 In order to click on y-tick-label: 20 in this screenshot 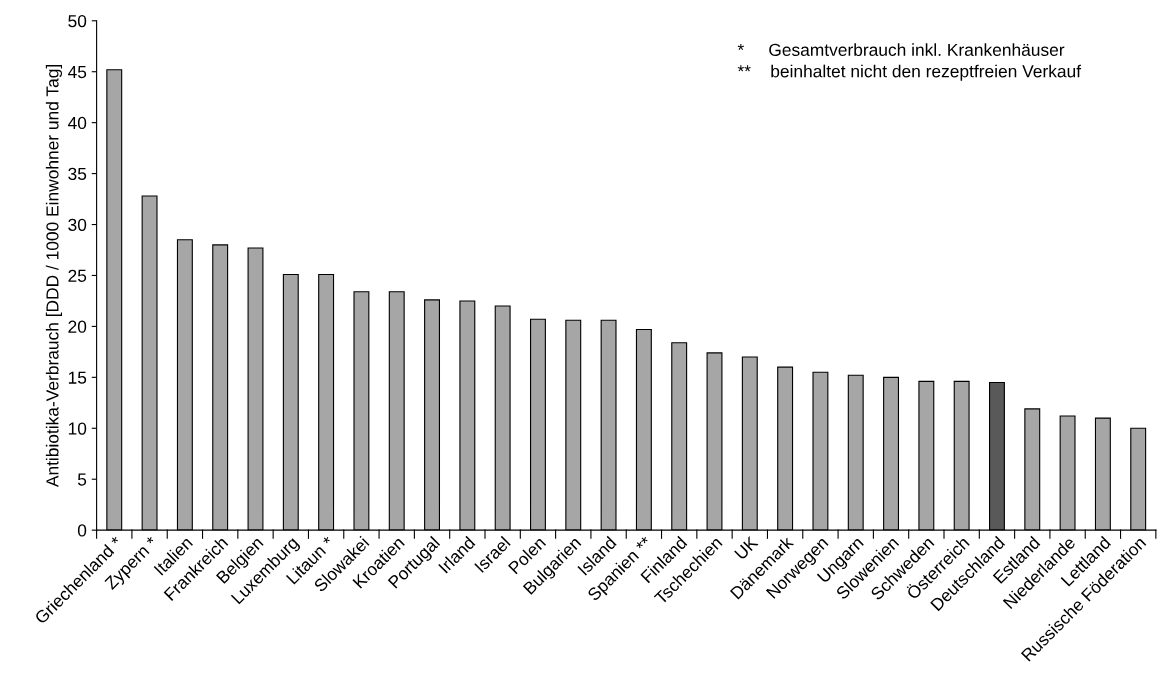, I will do `click(77, 326)`.